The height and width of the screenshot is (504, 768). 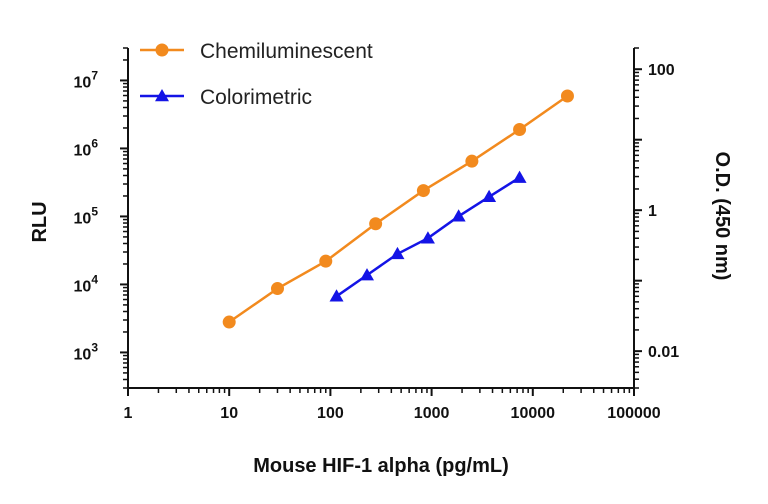 I want to click on legend-label: Colorimetric, so click(x=256, y=97).